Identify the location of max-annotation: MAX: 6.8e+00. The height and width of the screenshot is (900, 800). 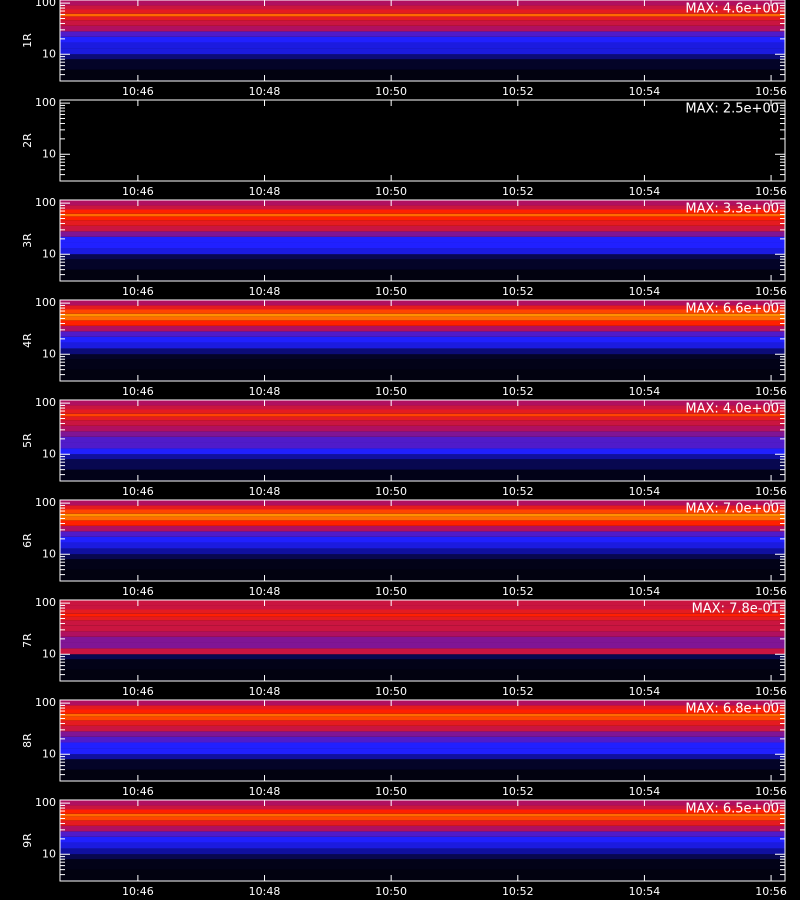
(732, 709).